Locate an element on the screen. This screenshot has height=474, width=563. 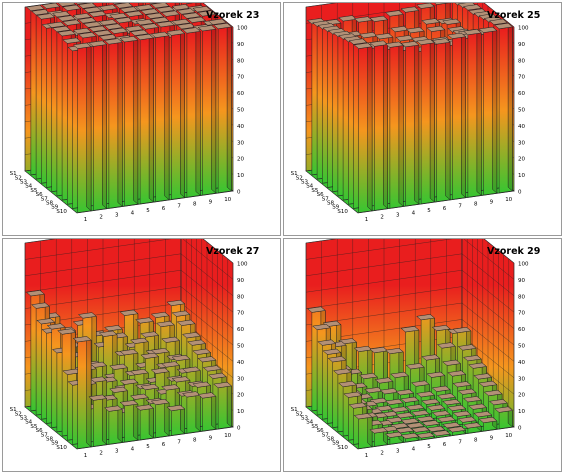
x-tick-label: 3 is located at coordinates (117, 452).